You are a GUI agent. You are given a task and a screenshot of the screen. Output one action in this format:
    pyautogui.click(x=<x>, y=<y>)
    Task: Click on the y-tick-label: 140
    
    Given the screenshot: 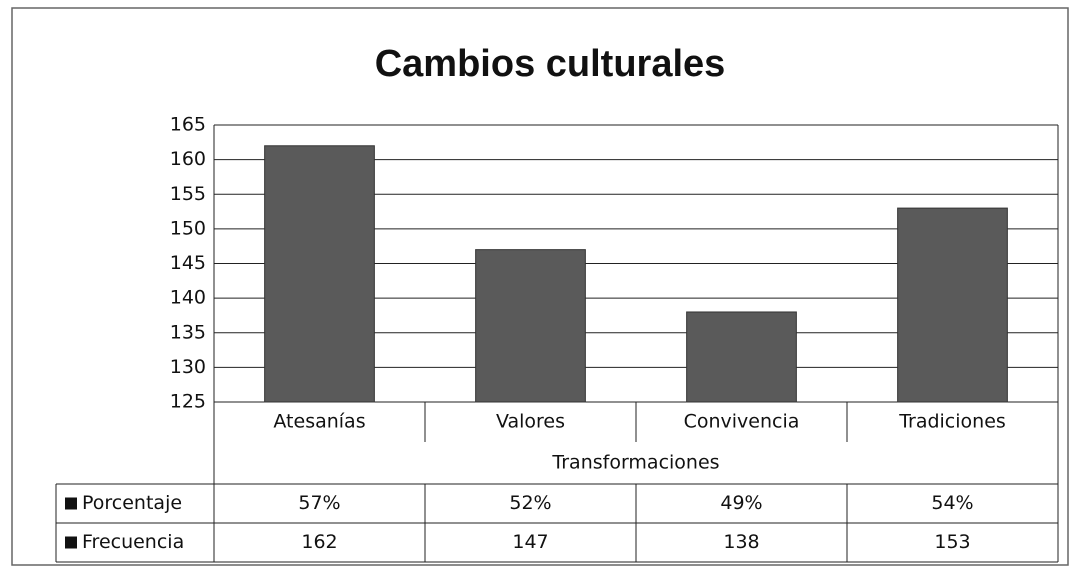 What is the action you would take?
    pyautogui.click(x=188, y=298)
    